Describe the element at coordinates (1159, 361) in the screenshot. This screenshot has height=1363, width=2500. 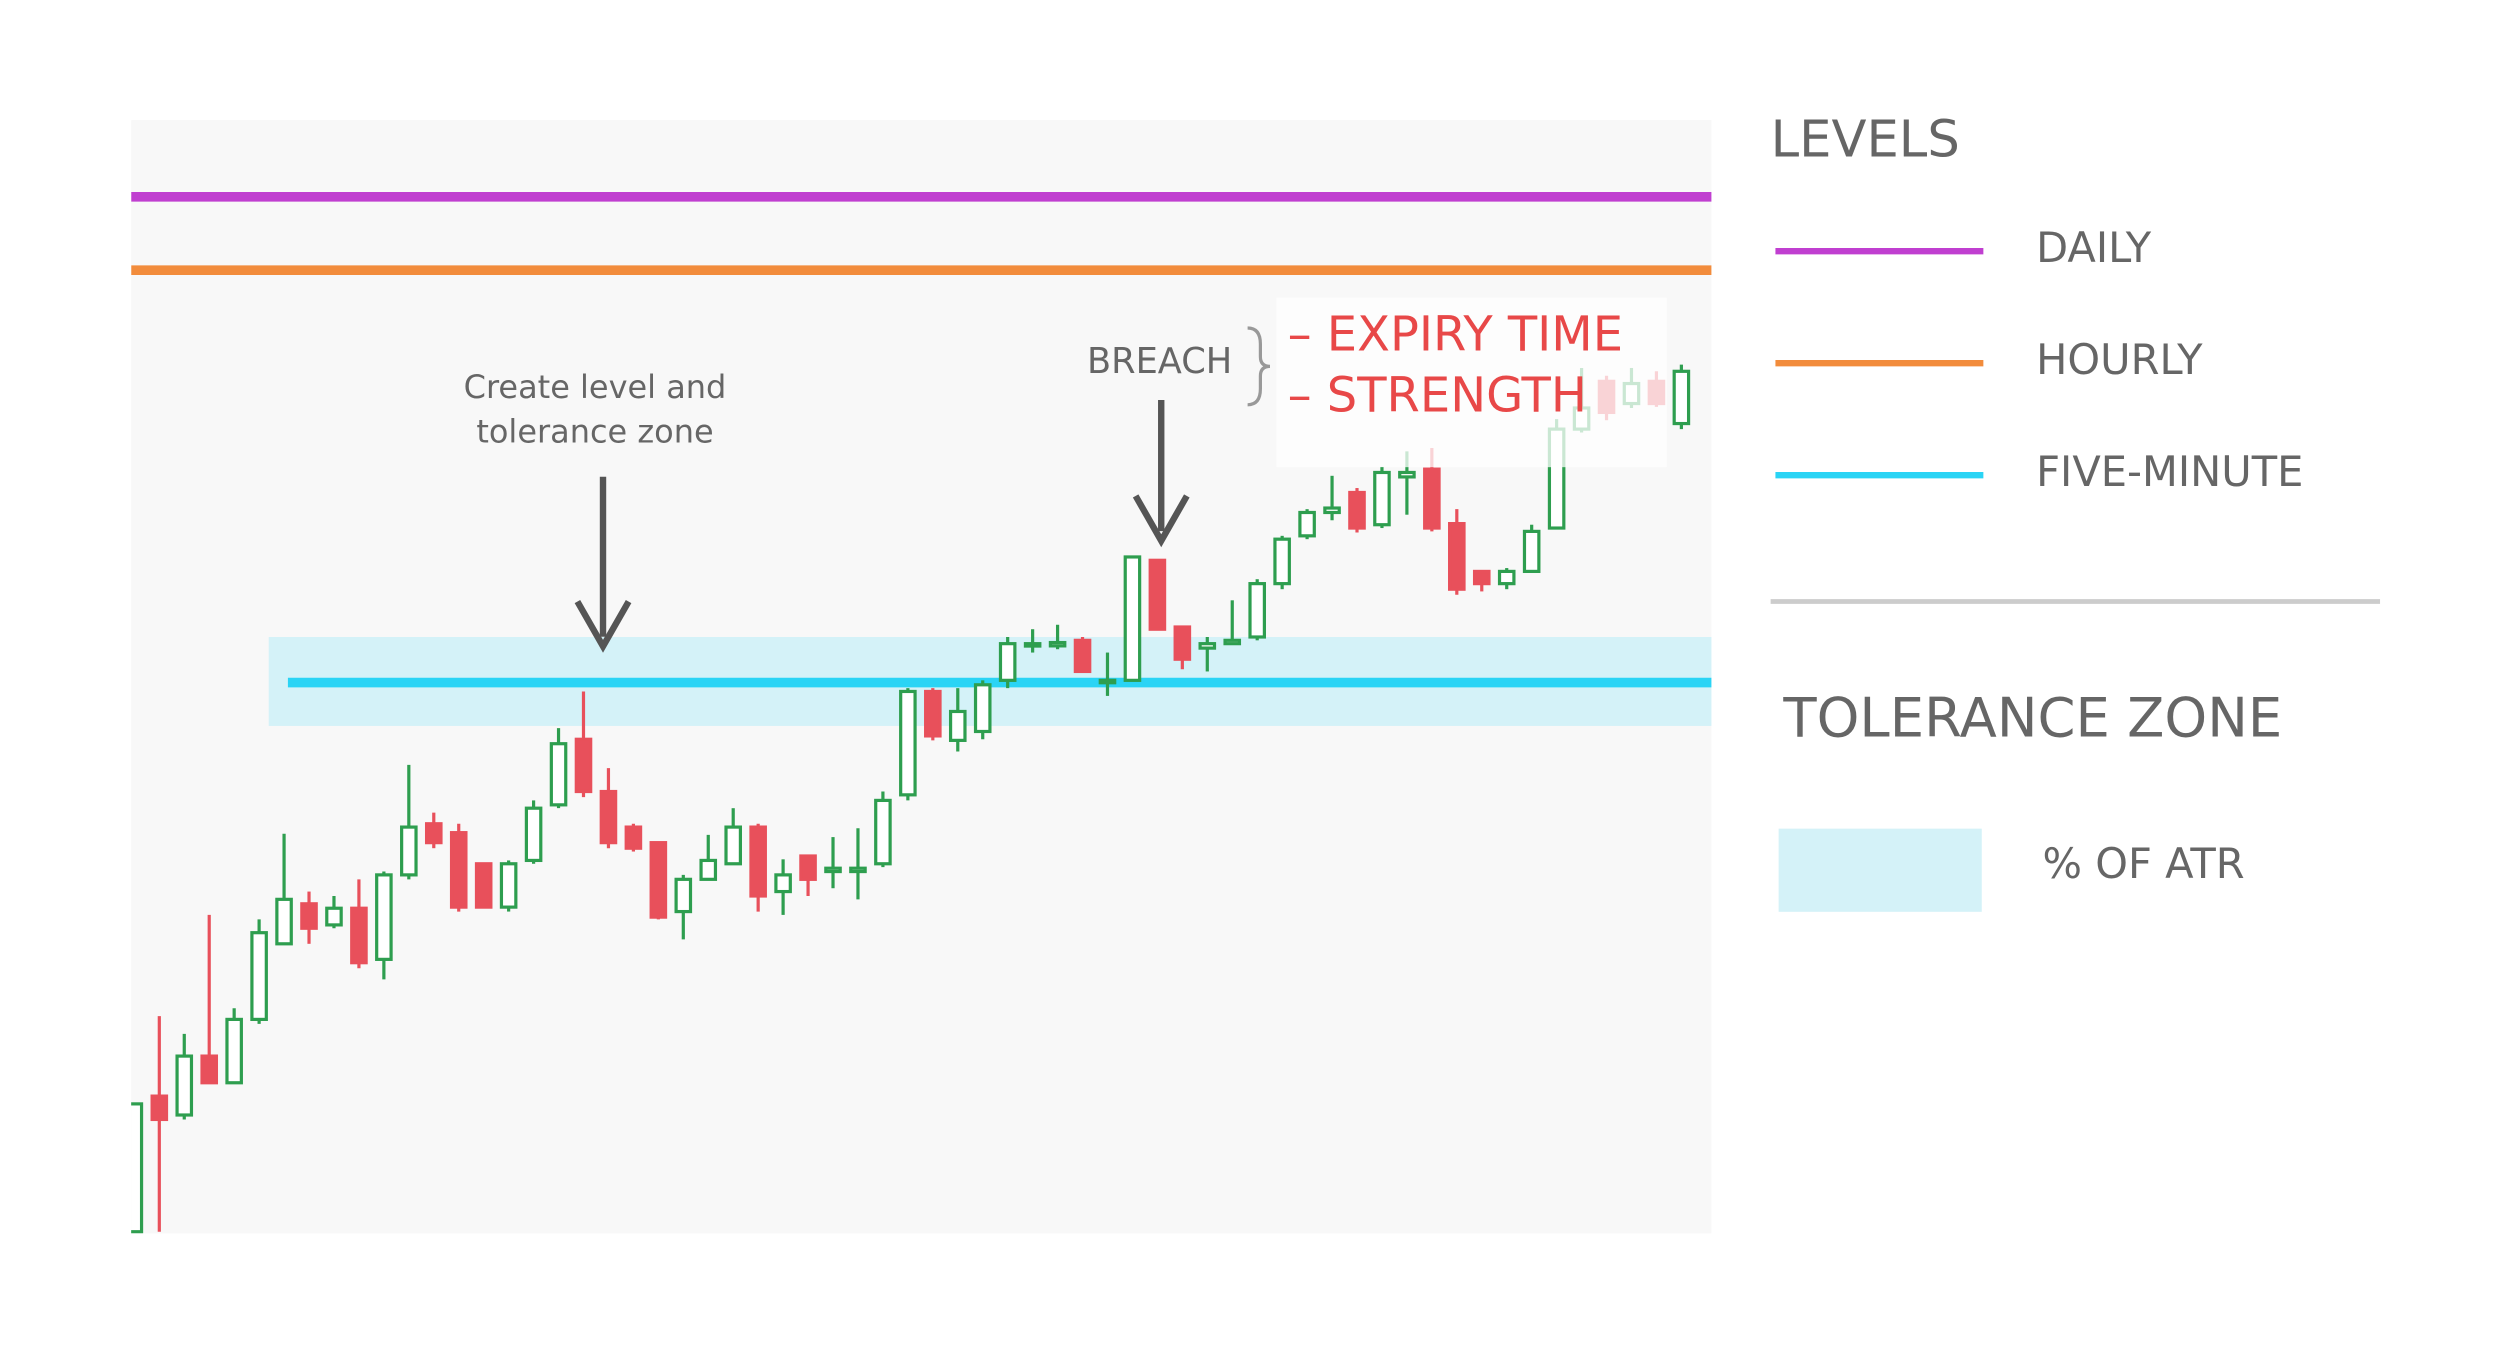
I see `annotation: BREACH` at that location.